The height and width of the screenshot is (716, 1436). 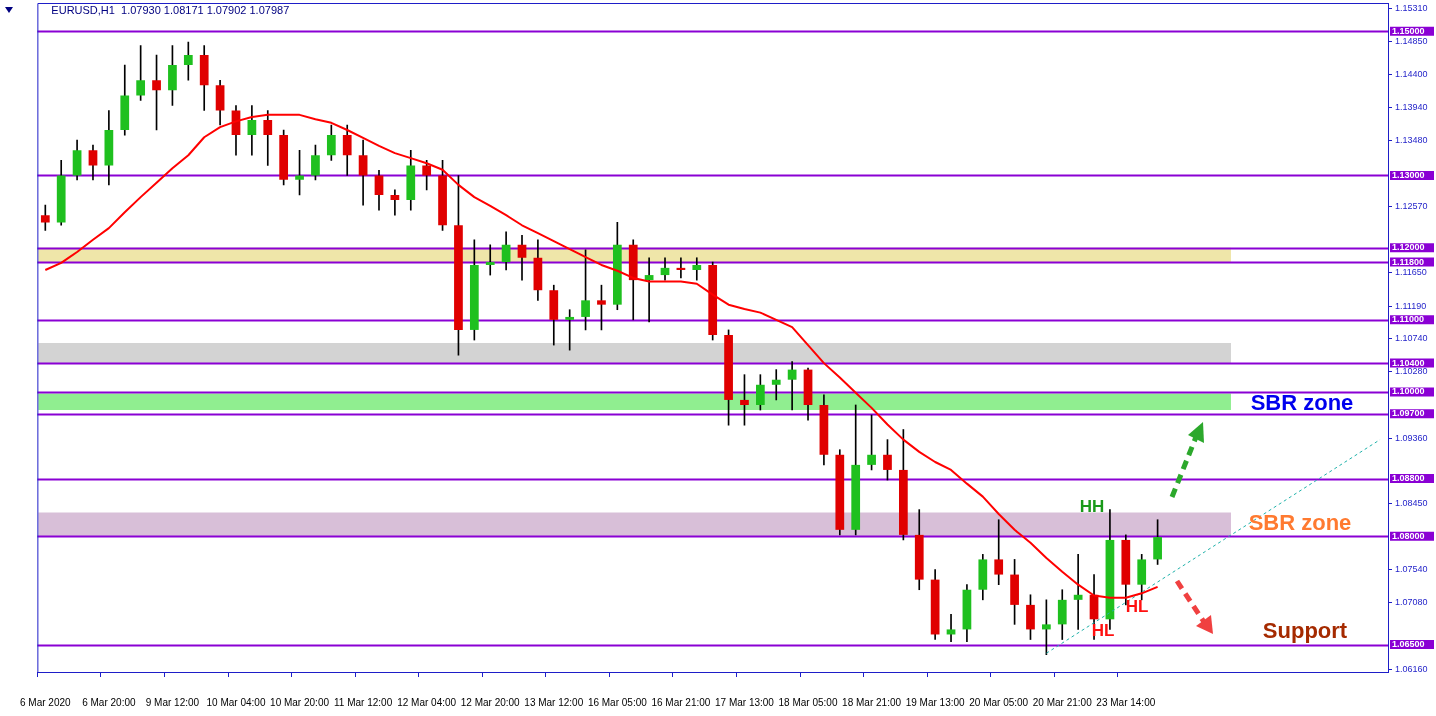 I want to click on chart-title: EURUSD,H1 1.07930 1.08171 1.07902 1.07987, so click(x=170, y=10).